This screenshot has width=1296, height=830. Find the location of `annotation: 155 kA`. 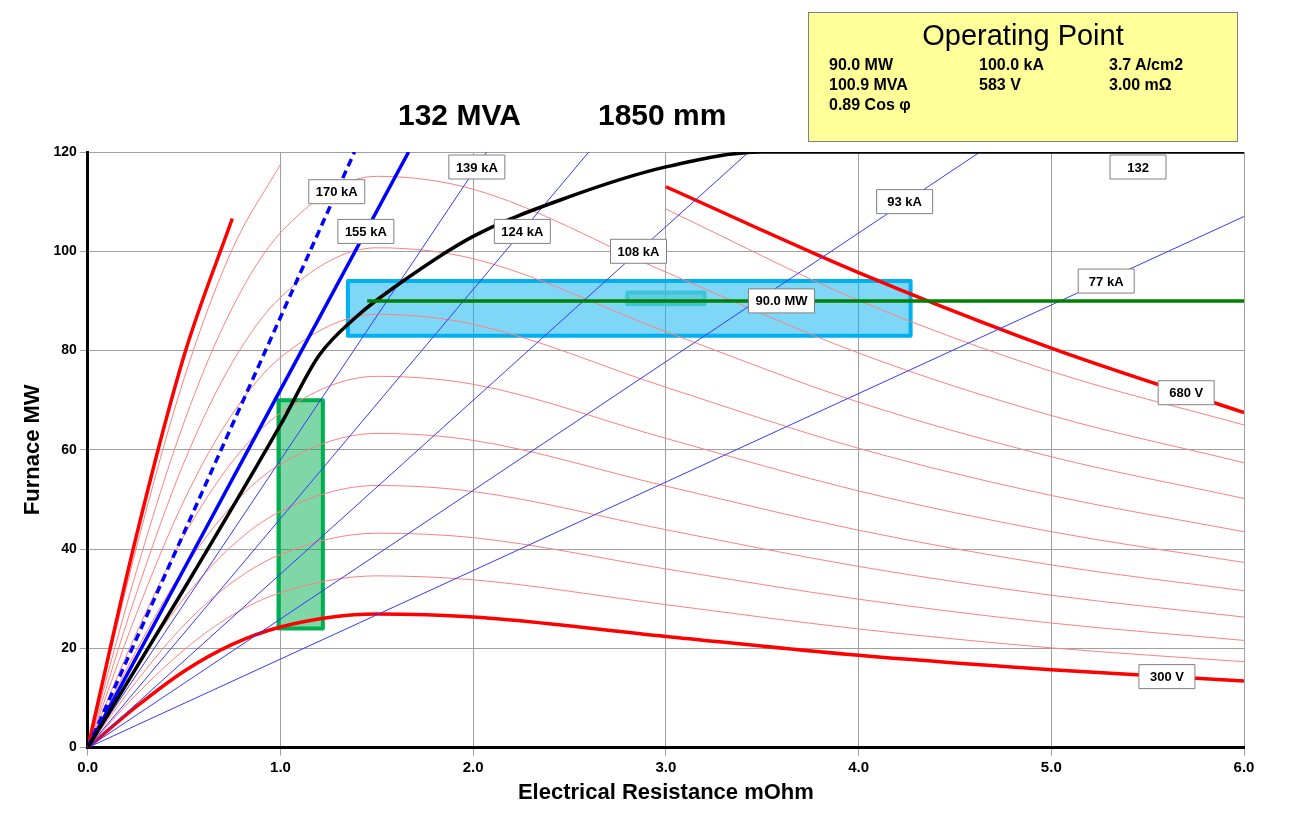

annotation: 155 kA is located at coordinates (366, 231).